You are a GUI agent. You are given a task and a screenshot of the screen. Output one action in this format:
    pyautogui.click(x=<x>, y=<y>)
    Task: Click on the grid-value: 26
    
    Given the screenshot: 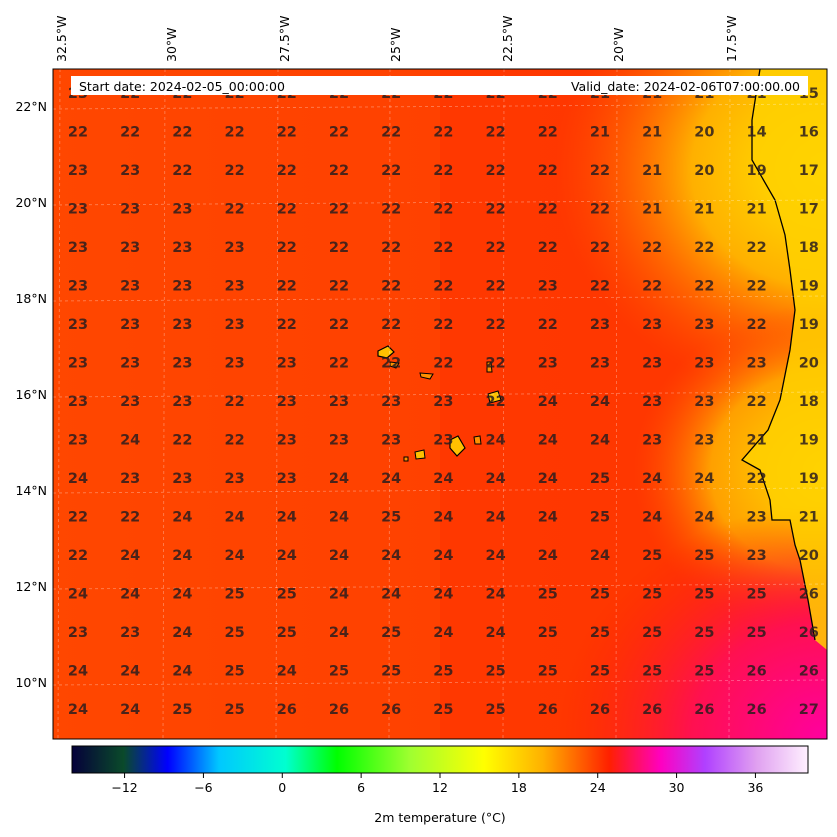 What is the action you would take?
    pyautogui.click(x=809, y=672)
    